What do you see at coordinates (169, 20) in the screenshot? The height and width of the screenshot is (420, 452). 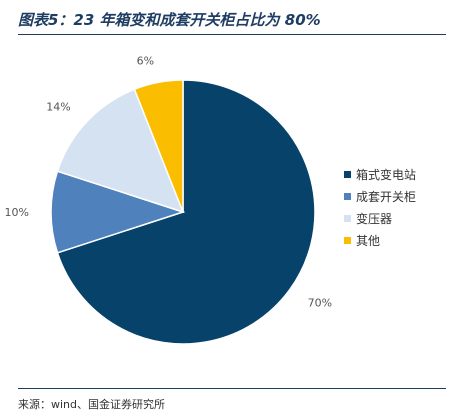 I see `chart-title: 图表5：23 年箱变和成套开关柜占比为 80%` at bounding box center [169, 20].